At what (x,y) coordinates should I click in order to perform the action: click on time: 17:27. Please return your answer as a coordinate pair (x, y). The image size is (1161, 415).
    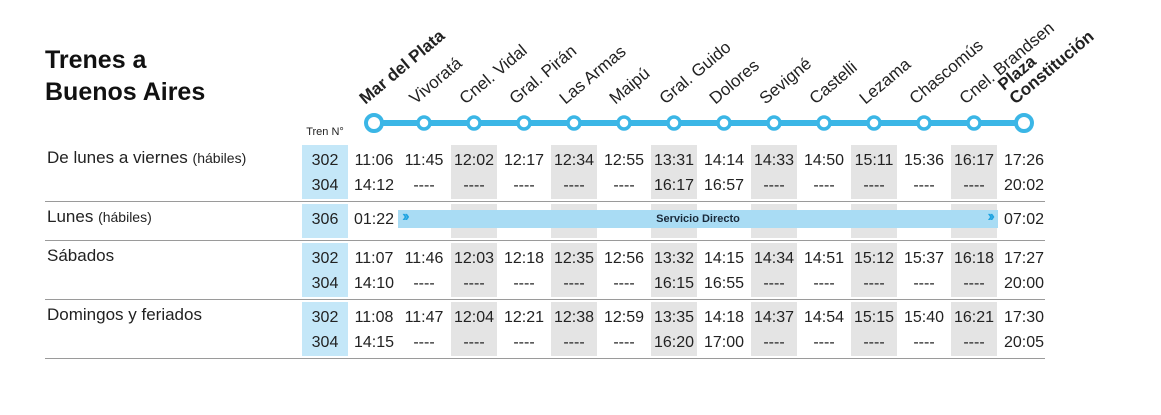
    Looking at the image, I should click on (1024, 258).